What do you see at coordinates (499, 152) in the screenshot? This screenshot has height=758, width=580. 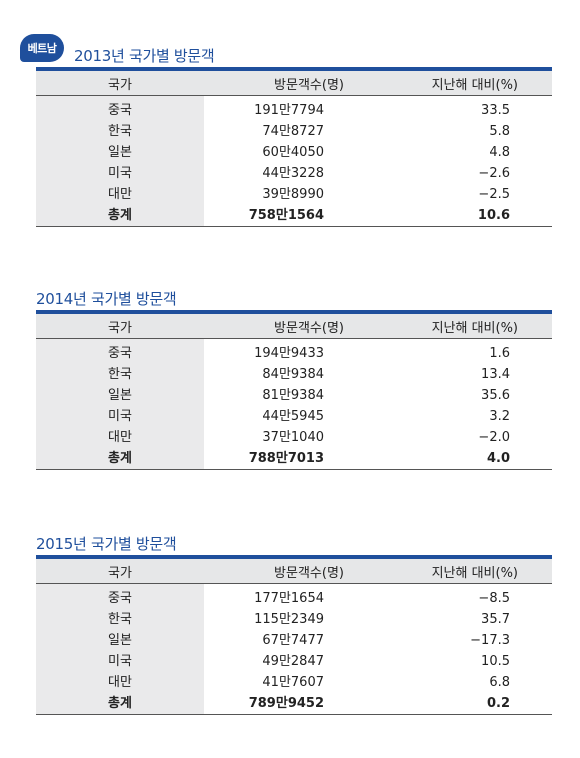 I see `change-cell: 4.8` at bounding box center [499, 152].